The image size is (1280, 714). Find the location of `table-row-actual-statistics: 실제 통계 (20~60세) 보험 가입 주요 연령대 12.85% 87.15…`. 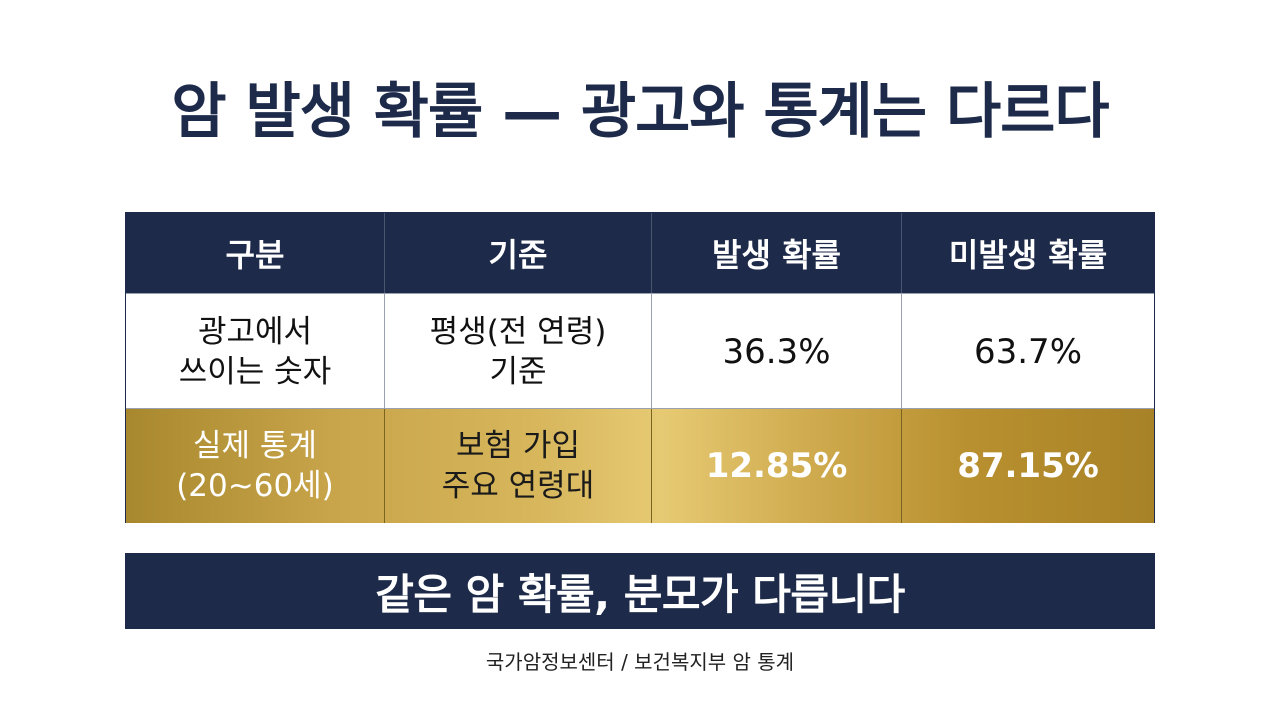

table-row-actual-statistics: 실제 통계 (20~60세) 보험 가입 주요 연령대 12.85% 87.15… is located at coordinates (640, 465).